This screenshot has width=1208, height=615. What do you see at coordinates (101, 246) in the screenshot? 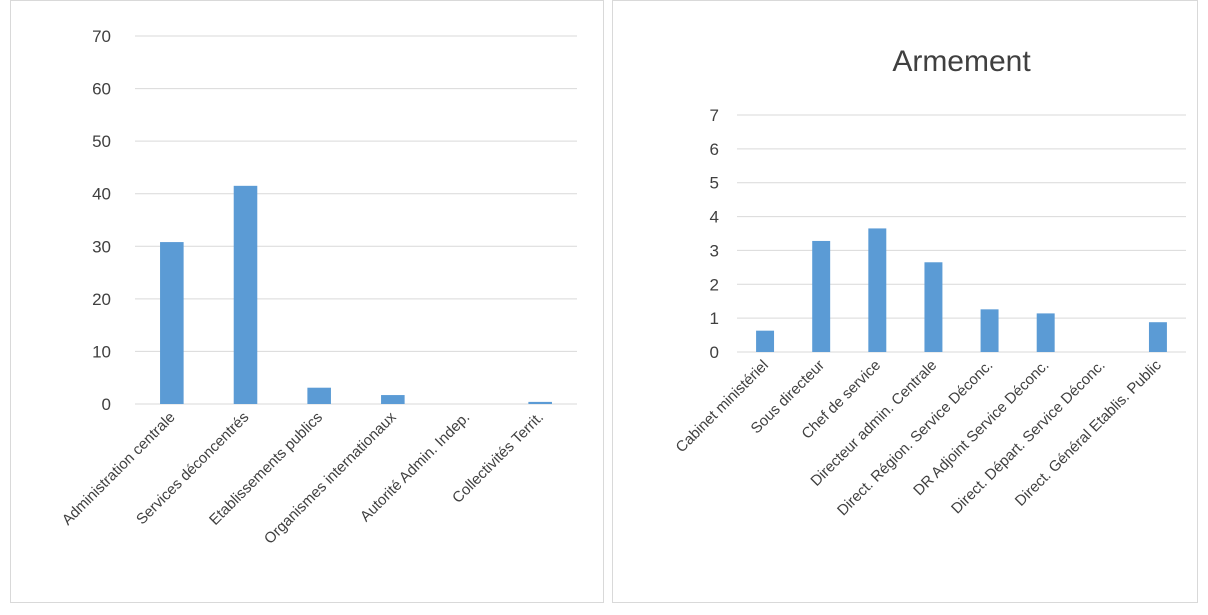
I see `y-tick-label: 30` at bounding box center [101, 246].